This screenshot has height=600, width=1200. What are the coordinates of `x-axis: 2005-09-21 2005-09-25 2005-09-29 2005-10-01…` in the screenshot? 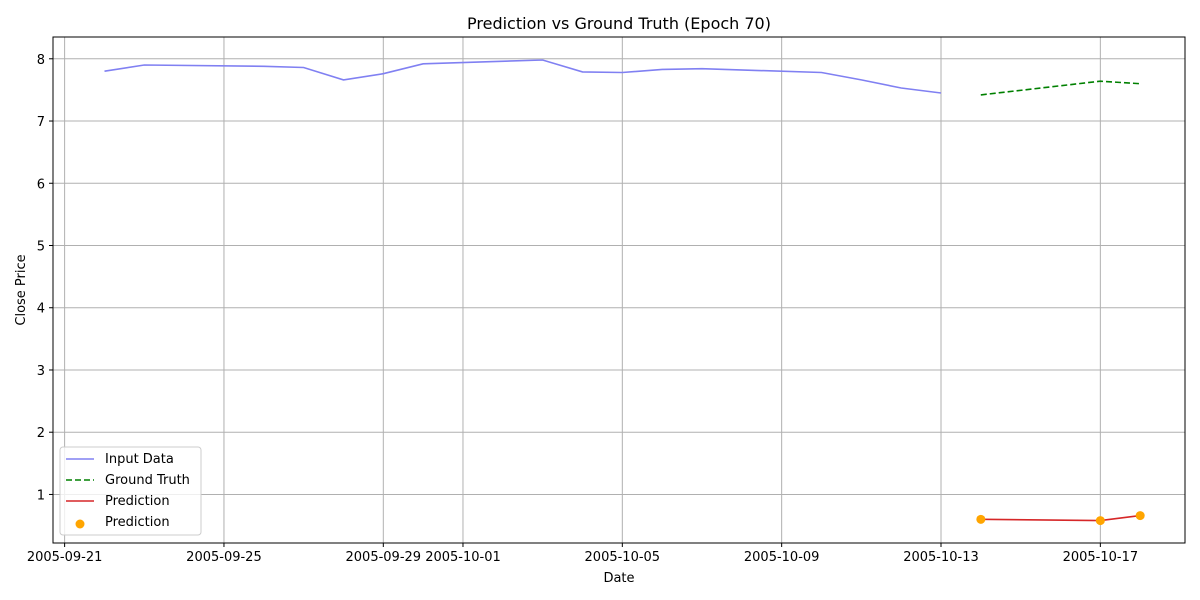 It's located at (582, 554).